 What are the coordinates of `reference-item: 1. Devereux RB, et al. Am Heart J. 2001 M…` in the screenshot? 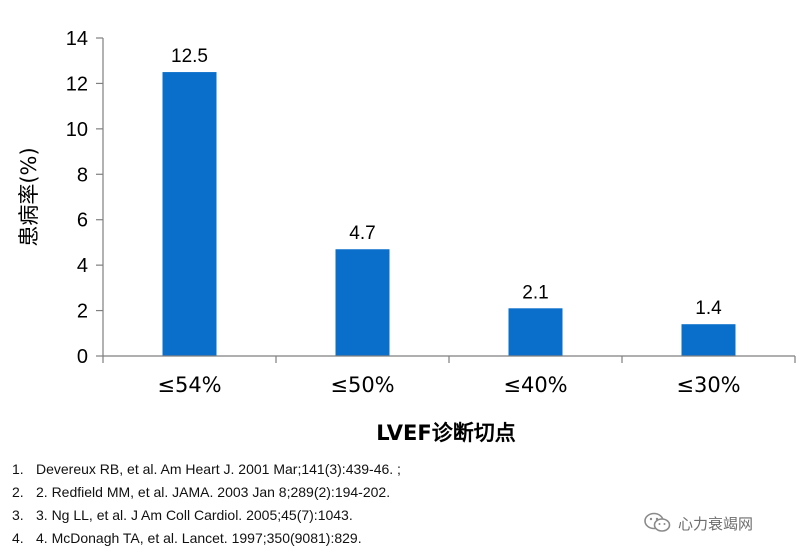 It's located at (206, 469).